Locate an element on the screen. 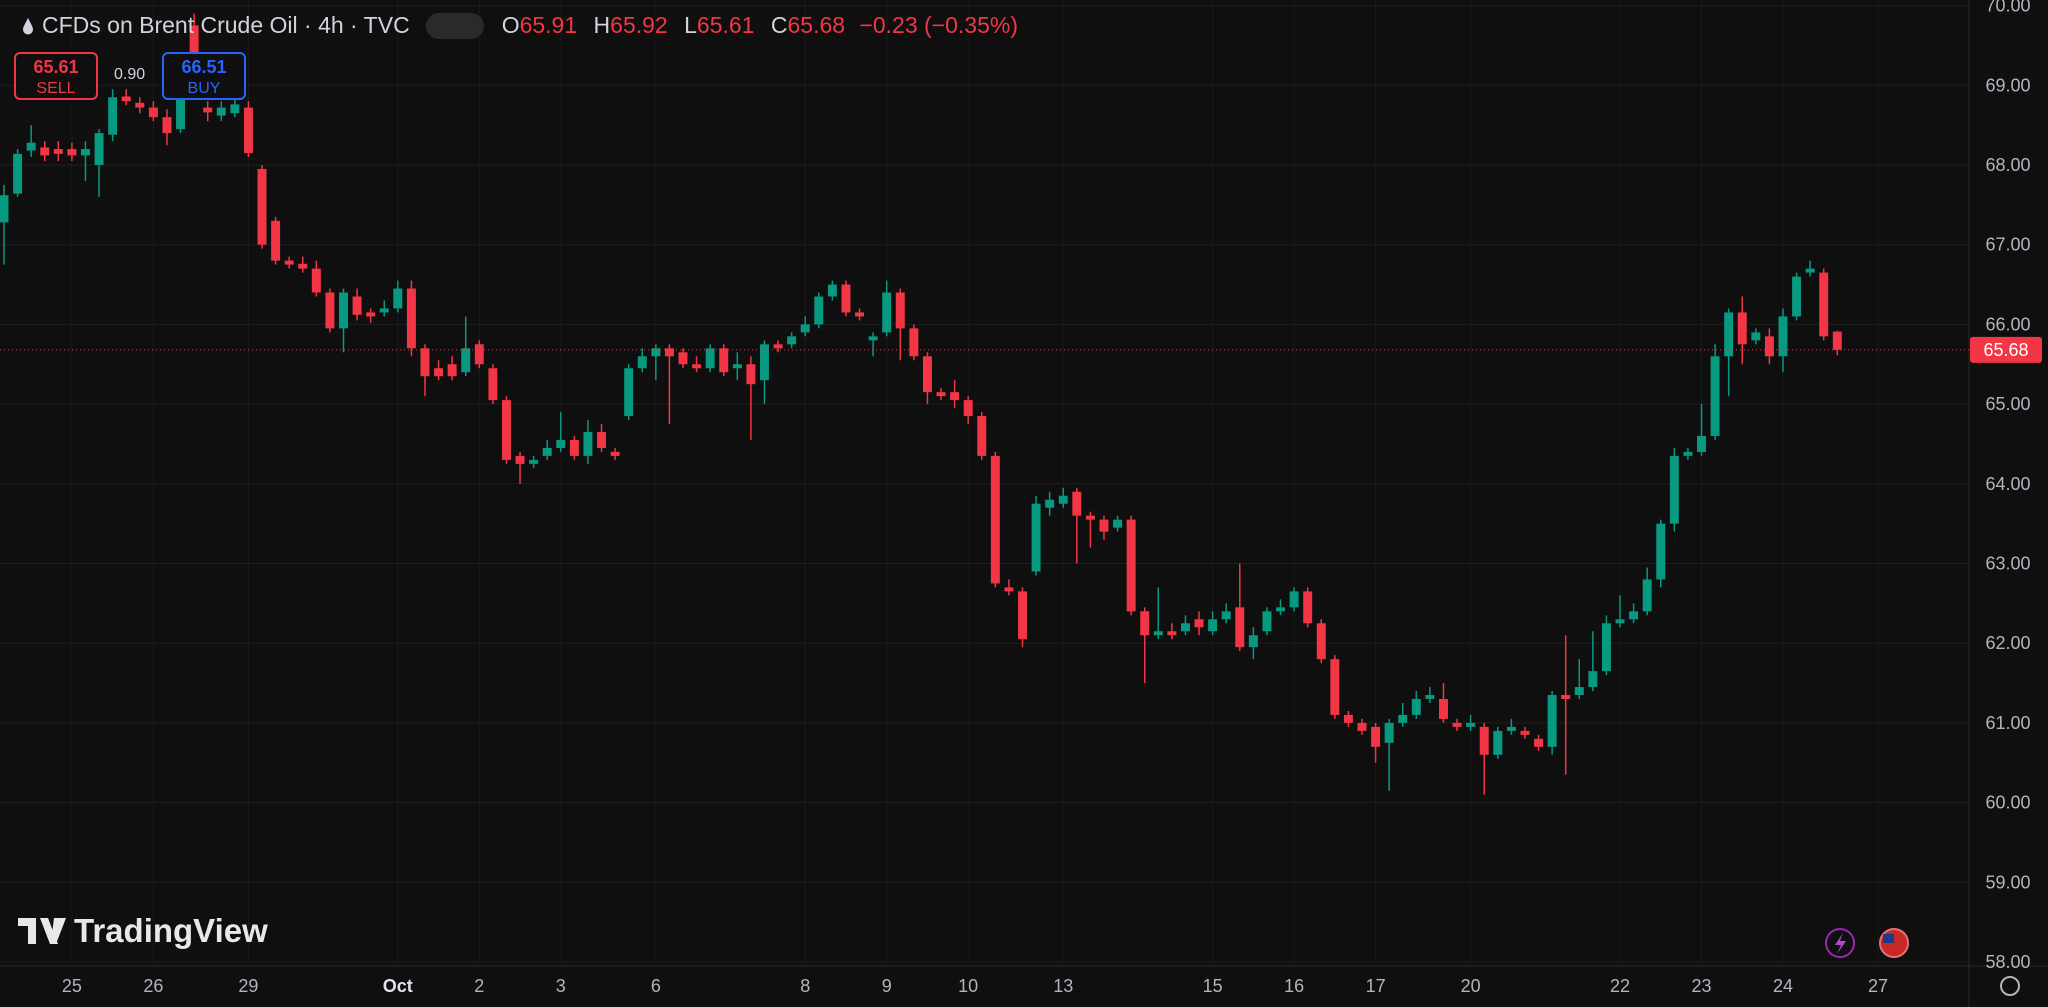 The width and height of the screenshot is (2048, 1007). brand-logo is located at coordinates (42, 931).